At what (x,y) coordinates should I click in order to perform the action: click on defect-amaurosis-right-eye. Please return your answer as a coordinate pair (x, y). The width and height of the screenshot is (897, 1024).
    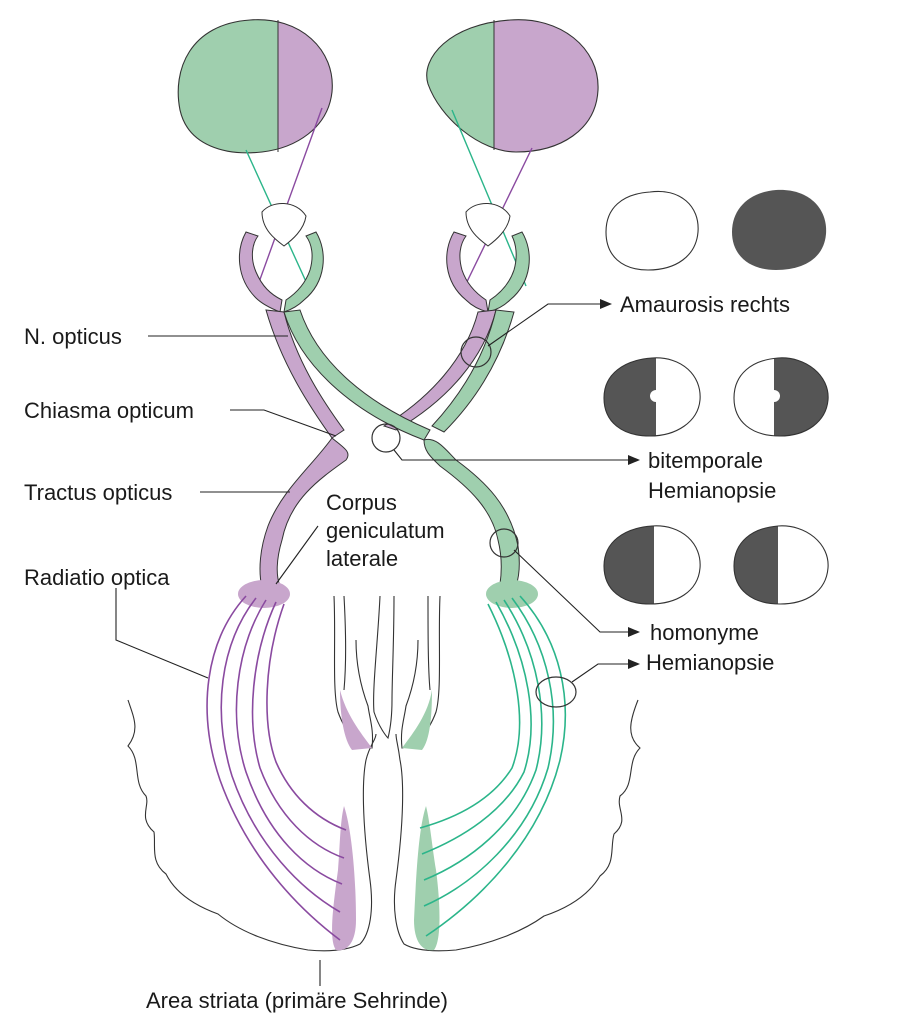
    Looking at the image, I should click on (779, 229).